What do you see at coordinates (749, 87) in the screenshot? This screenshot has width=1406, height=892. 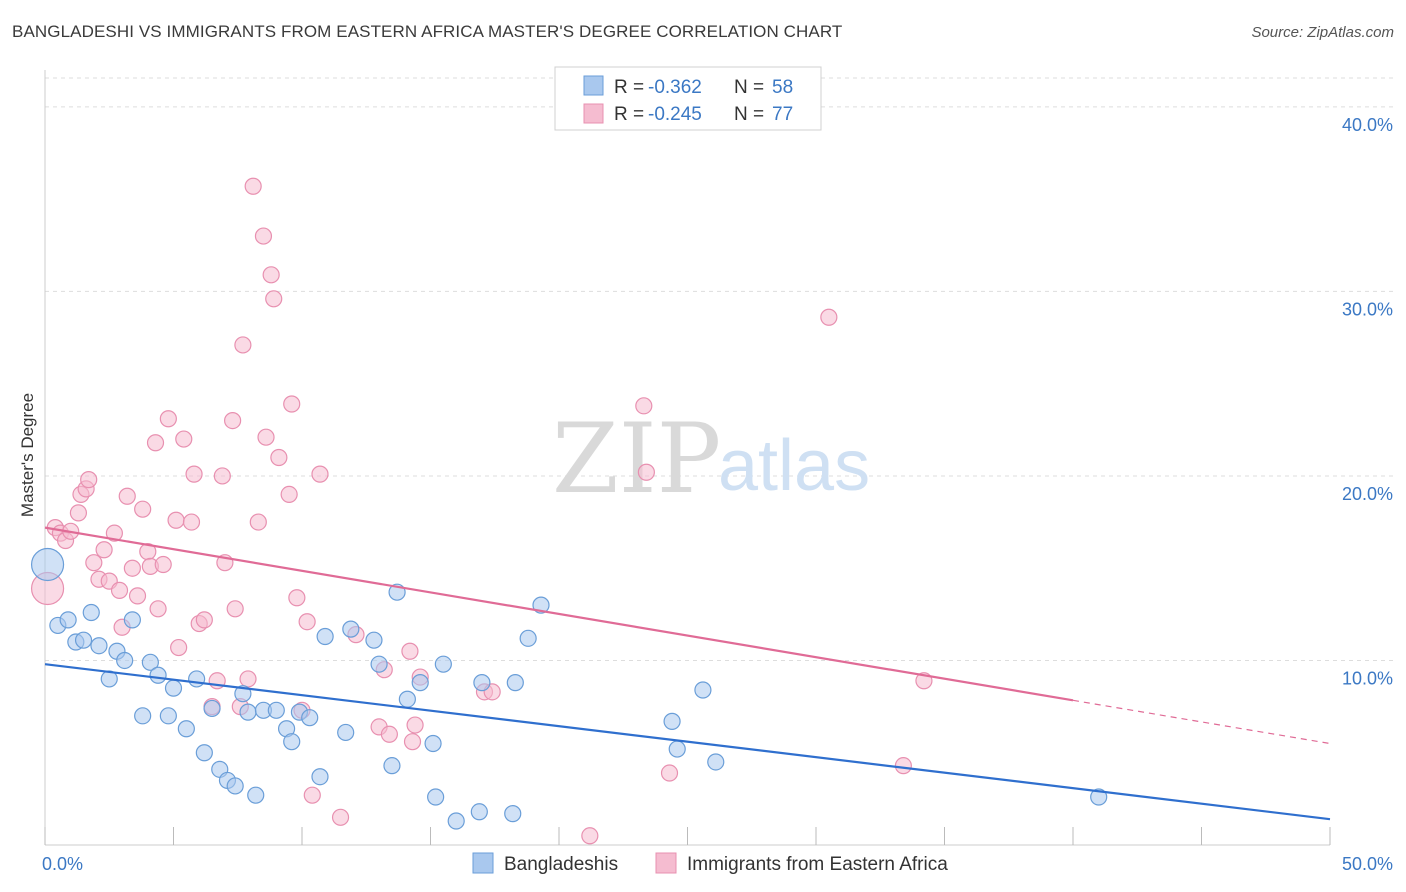 I see `legend-n-label-1: N =` at bounding box center [749, 87].